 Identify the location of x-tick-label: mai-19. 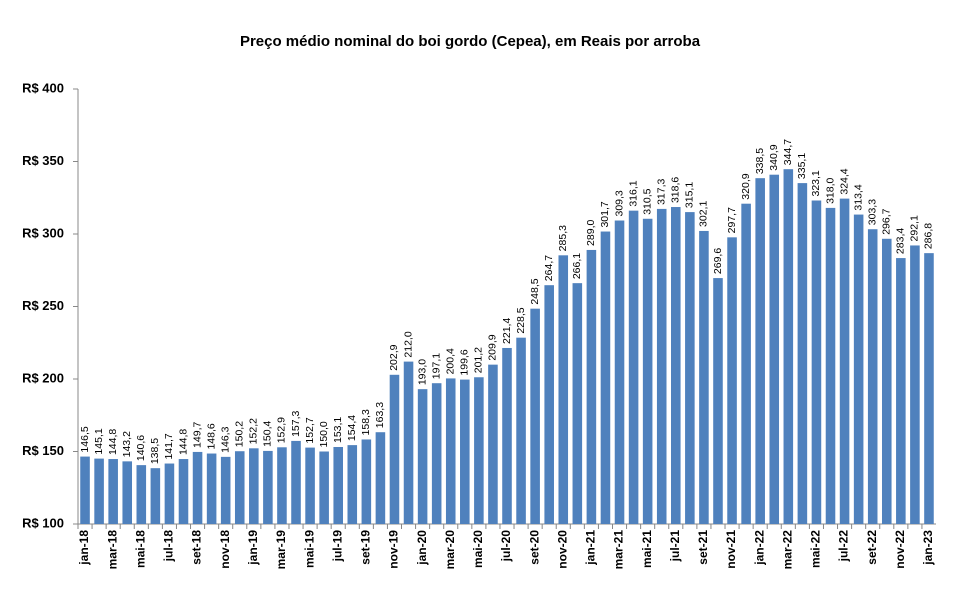
(309, 549).